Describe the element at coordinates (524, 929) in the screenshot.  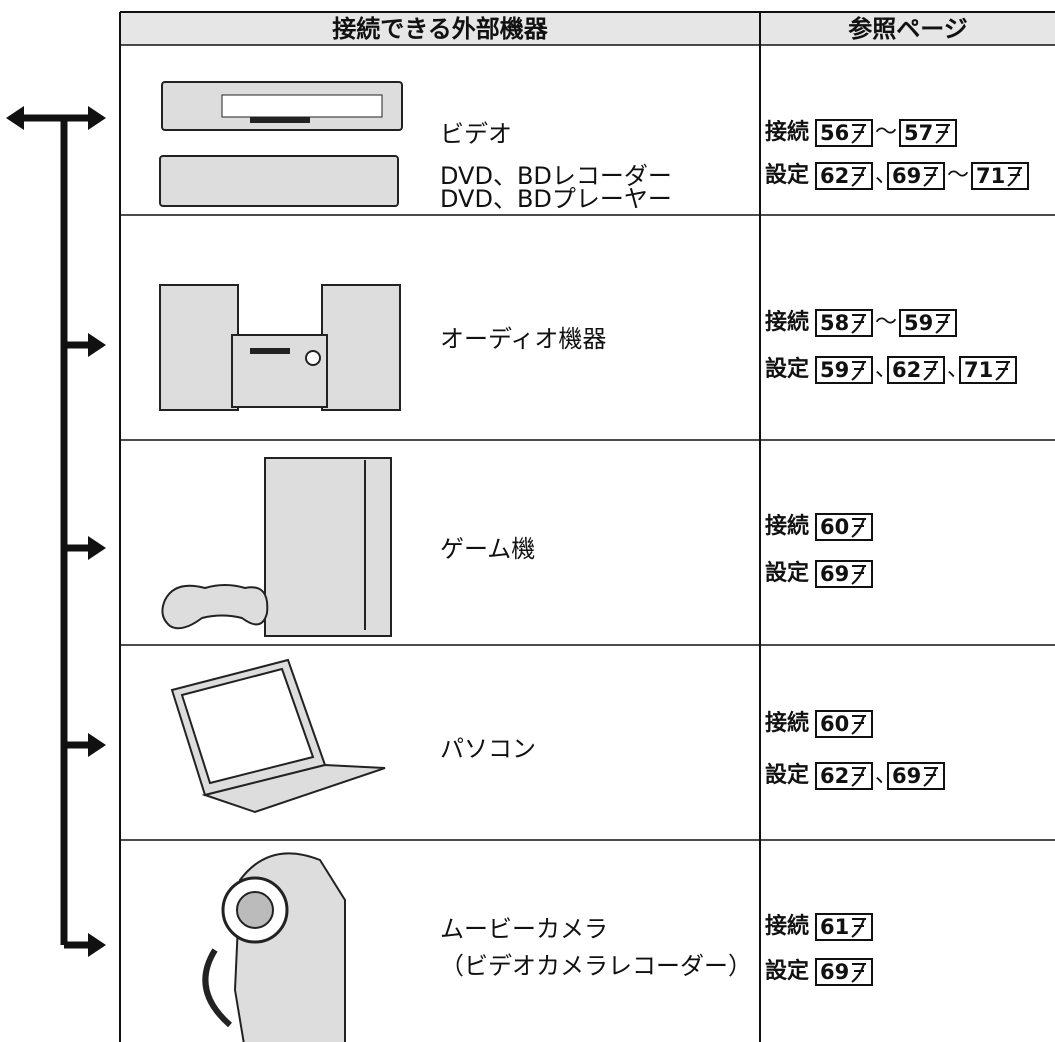
I see `device-name: ムービーカメラ` at that location.